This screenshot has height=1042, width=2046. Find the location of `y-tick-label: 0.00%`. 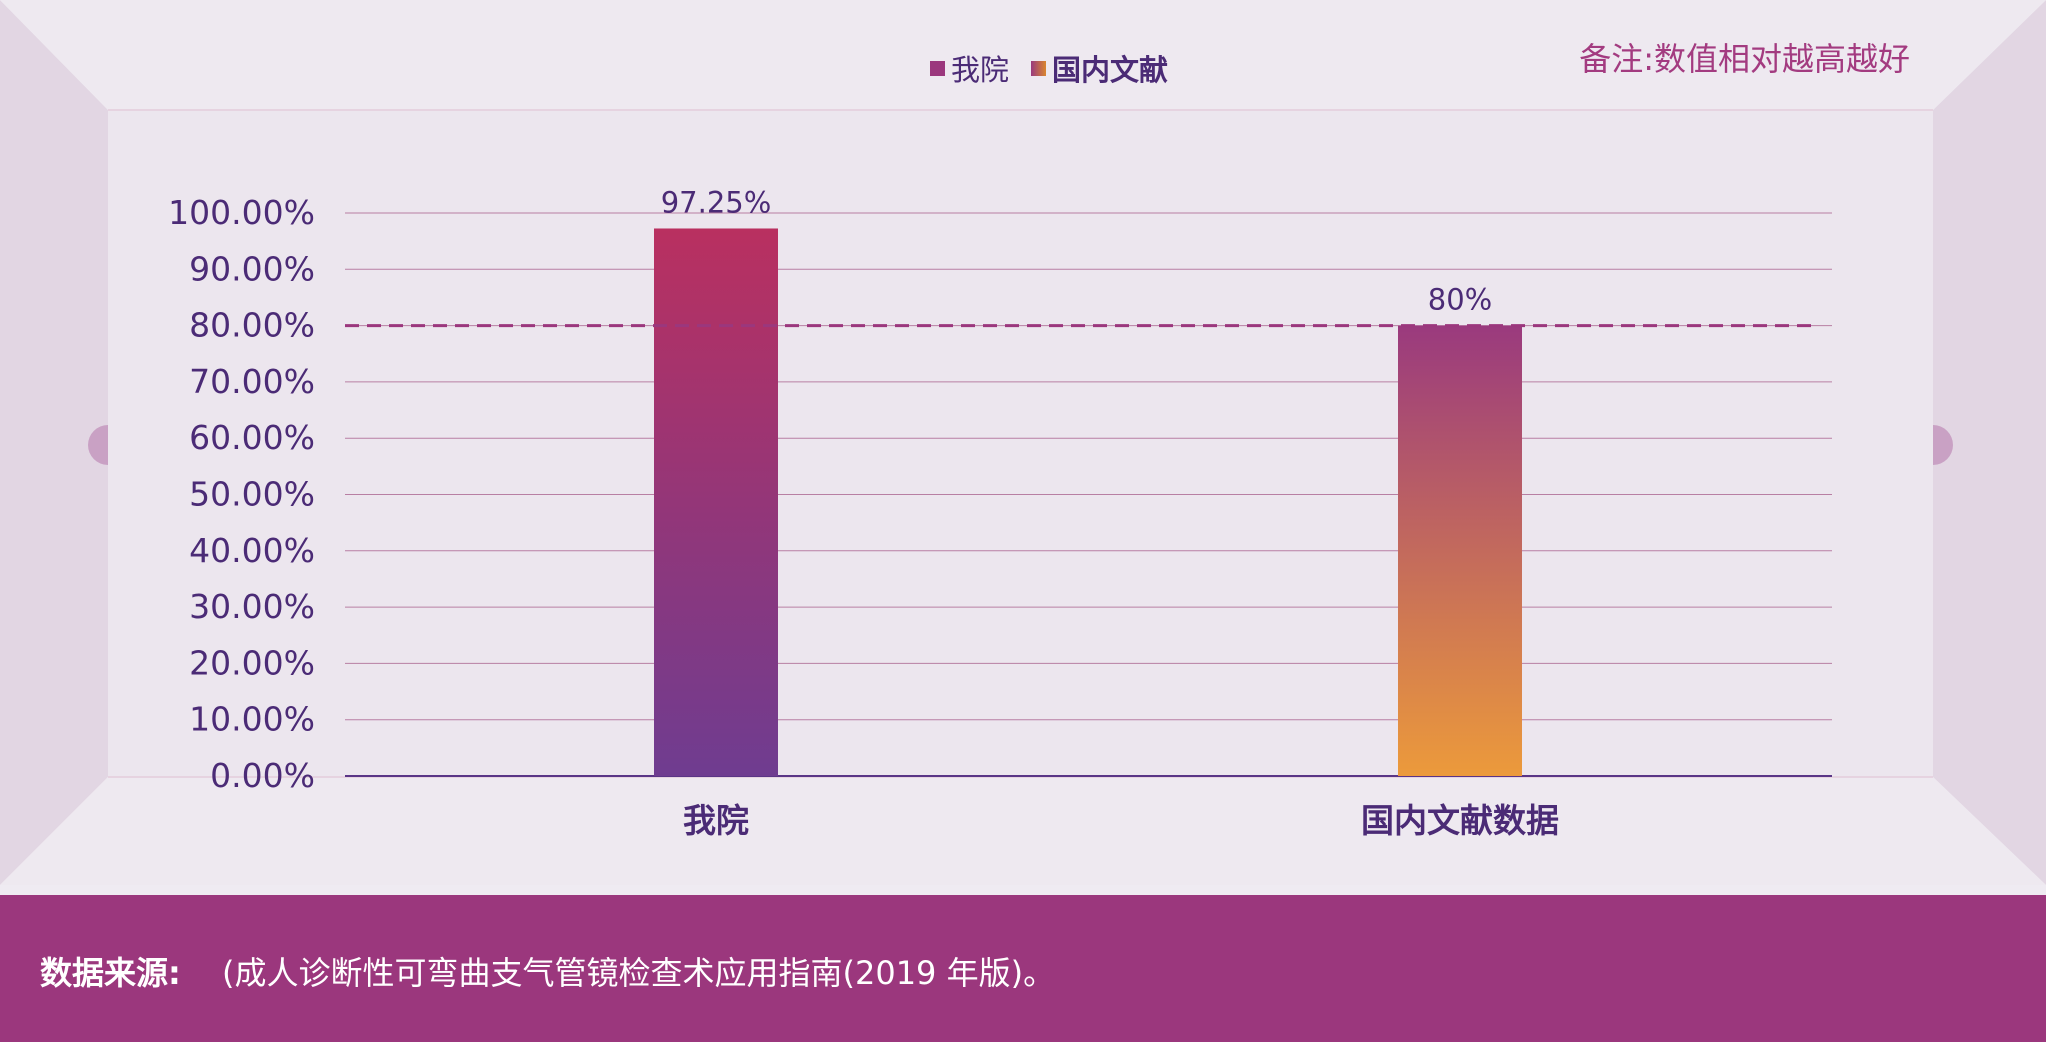

y-tick-label: 0.00% is located at coordinates (262, 775).